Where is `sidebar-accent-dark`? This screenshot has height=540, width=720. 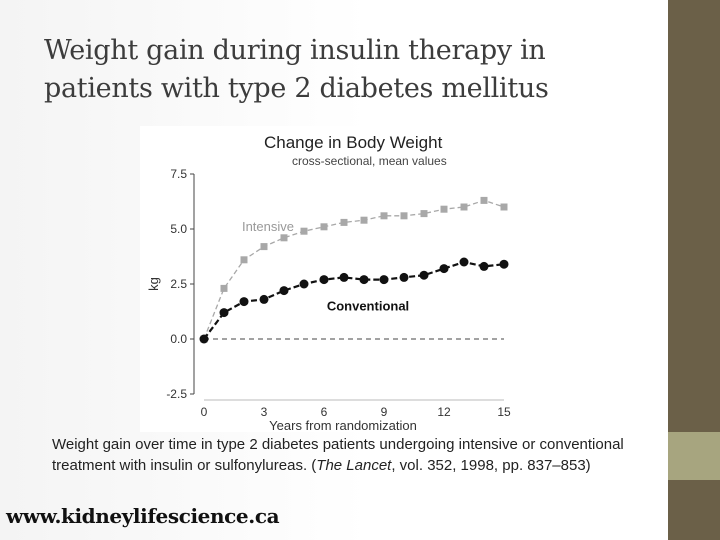
sidebar-accent-dark is located at coordinates (694, 216).